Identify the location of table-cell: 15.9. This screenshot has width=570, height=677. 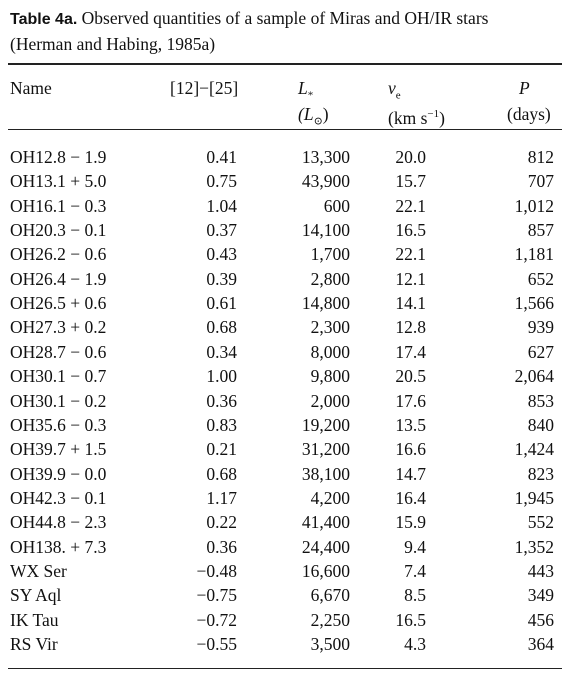
(410, 522).